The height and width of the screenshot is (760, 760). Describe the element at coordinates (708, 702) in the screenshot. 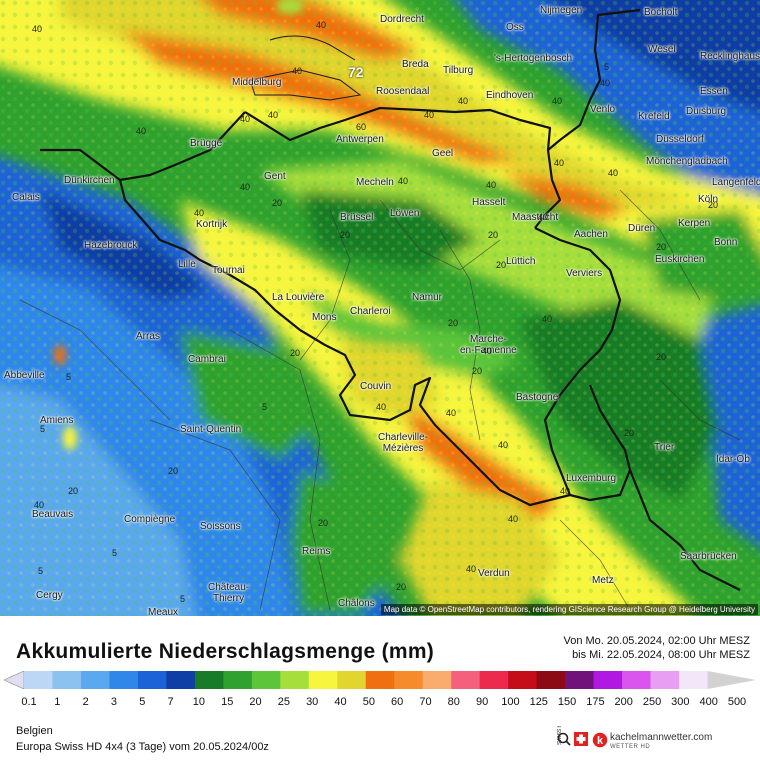

I see `scale-tick-label: 400` at that location.